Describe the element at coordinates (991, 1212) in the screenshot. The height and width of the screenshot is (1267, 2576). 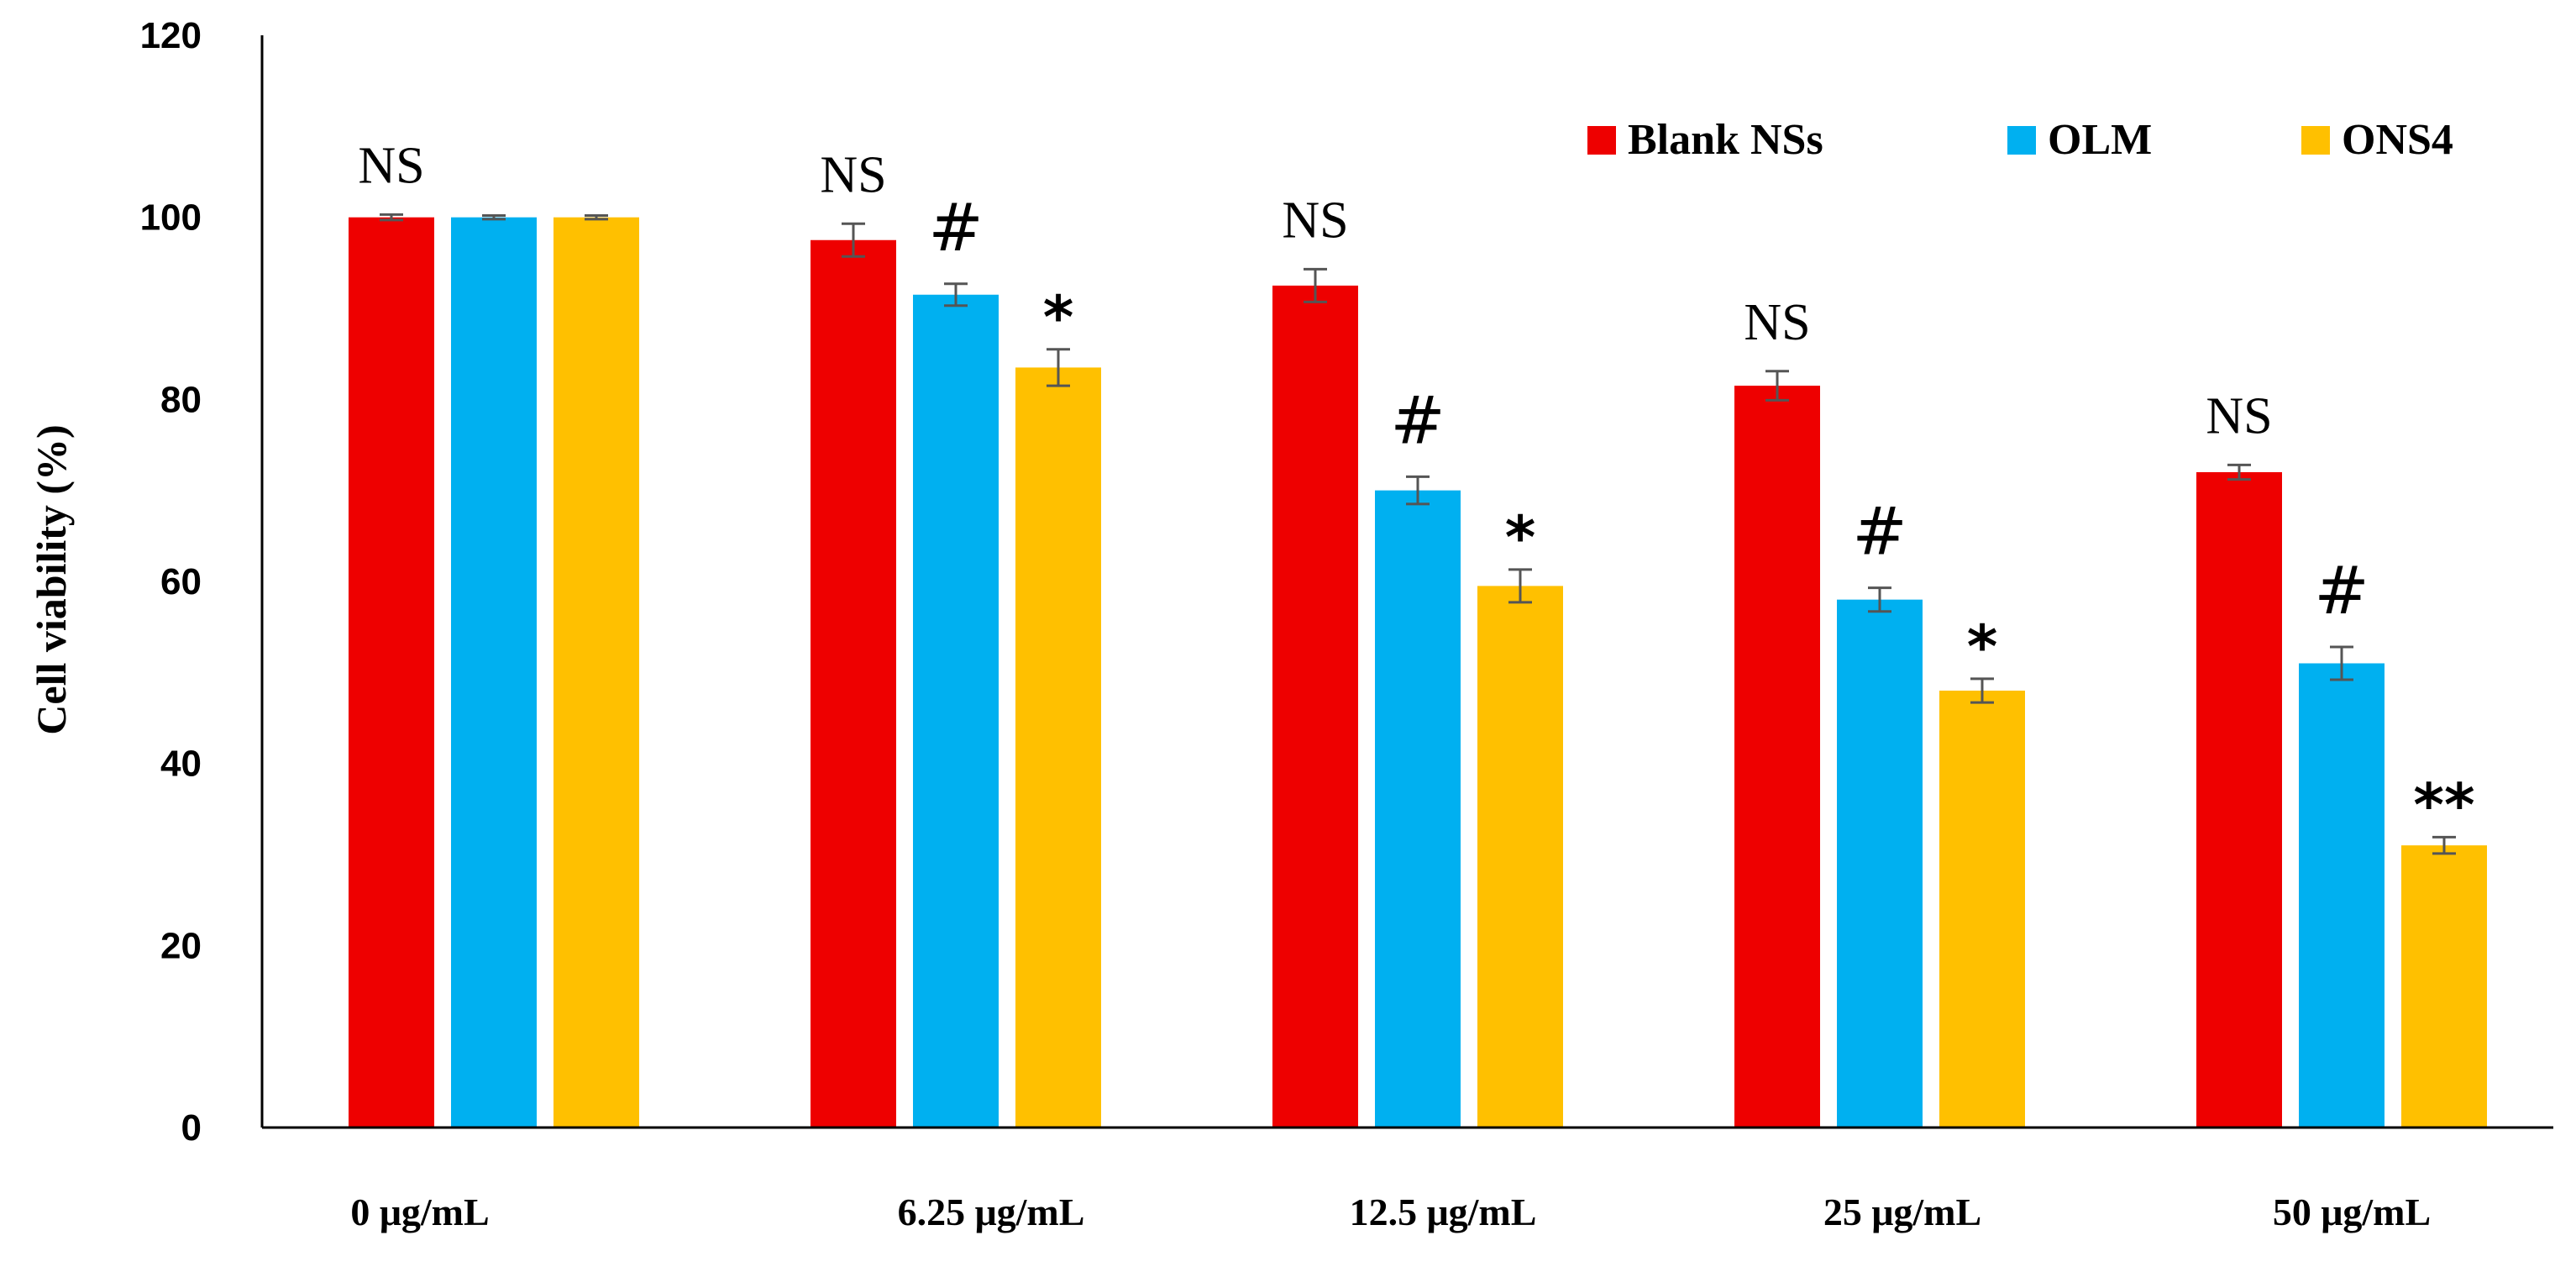
I see `x-tick-label: 6.25 μg/mL` at that location.